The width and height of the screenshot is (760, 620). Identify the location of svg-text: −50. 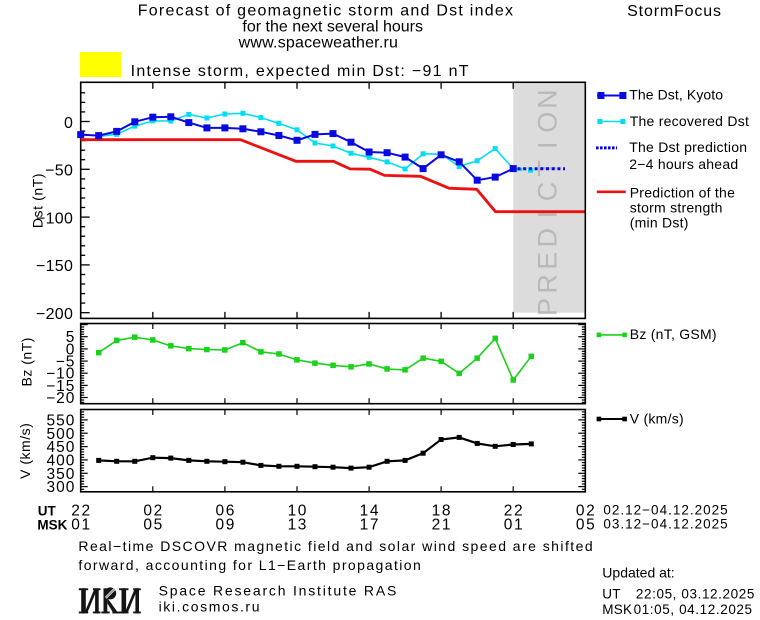
(59, 171).